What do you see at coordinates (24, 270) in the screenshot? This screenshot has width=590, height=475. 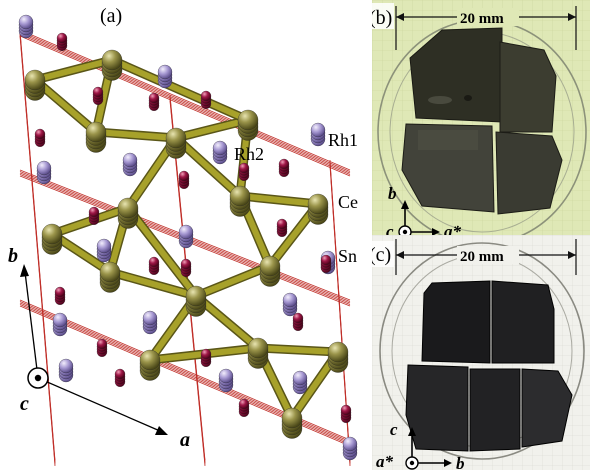 I see `b-axis-arrowhead` at bounding box center [24, 270].